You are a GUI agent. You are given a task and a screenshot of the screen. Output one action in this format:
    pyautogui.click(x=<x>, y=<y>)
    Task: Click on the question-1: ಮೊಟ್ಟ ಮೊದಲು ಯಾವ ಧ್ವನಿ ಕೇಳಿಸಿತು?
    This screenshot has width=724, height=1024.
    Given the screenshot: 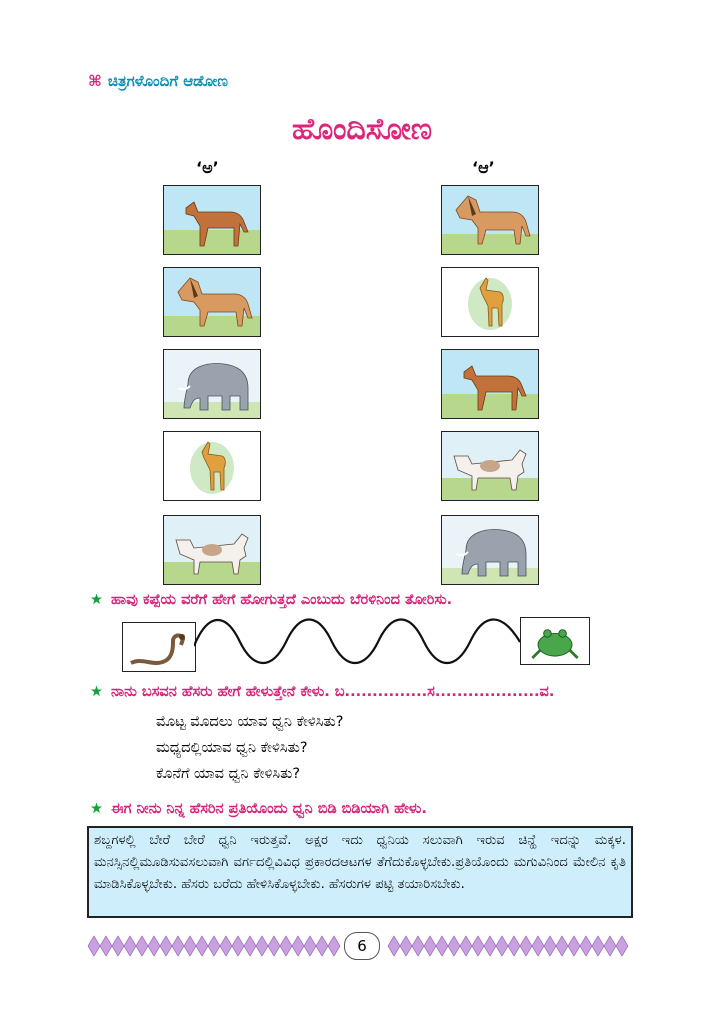 What is the action you would take?
    pyautogui.click(x=250, y=722)
    